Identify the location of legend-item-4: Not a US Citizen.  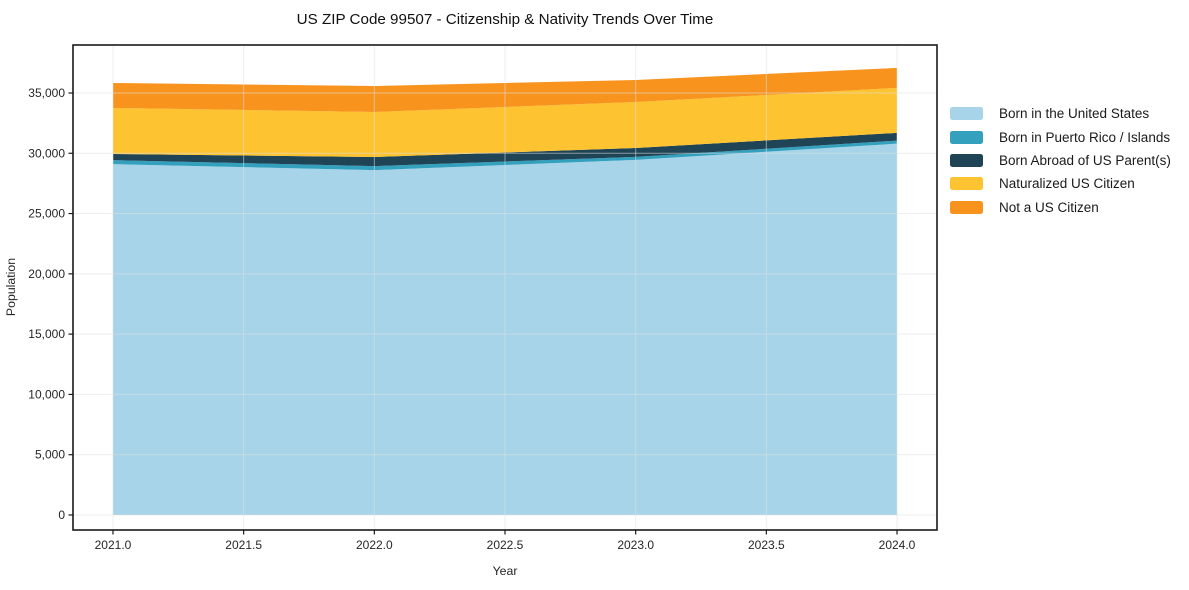
(1060, 207).